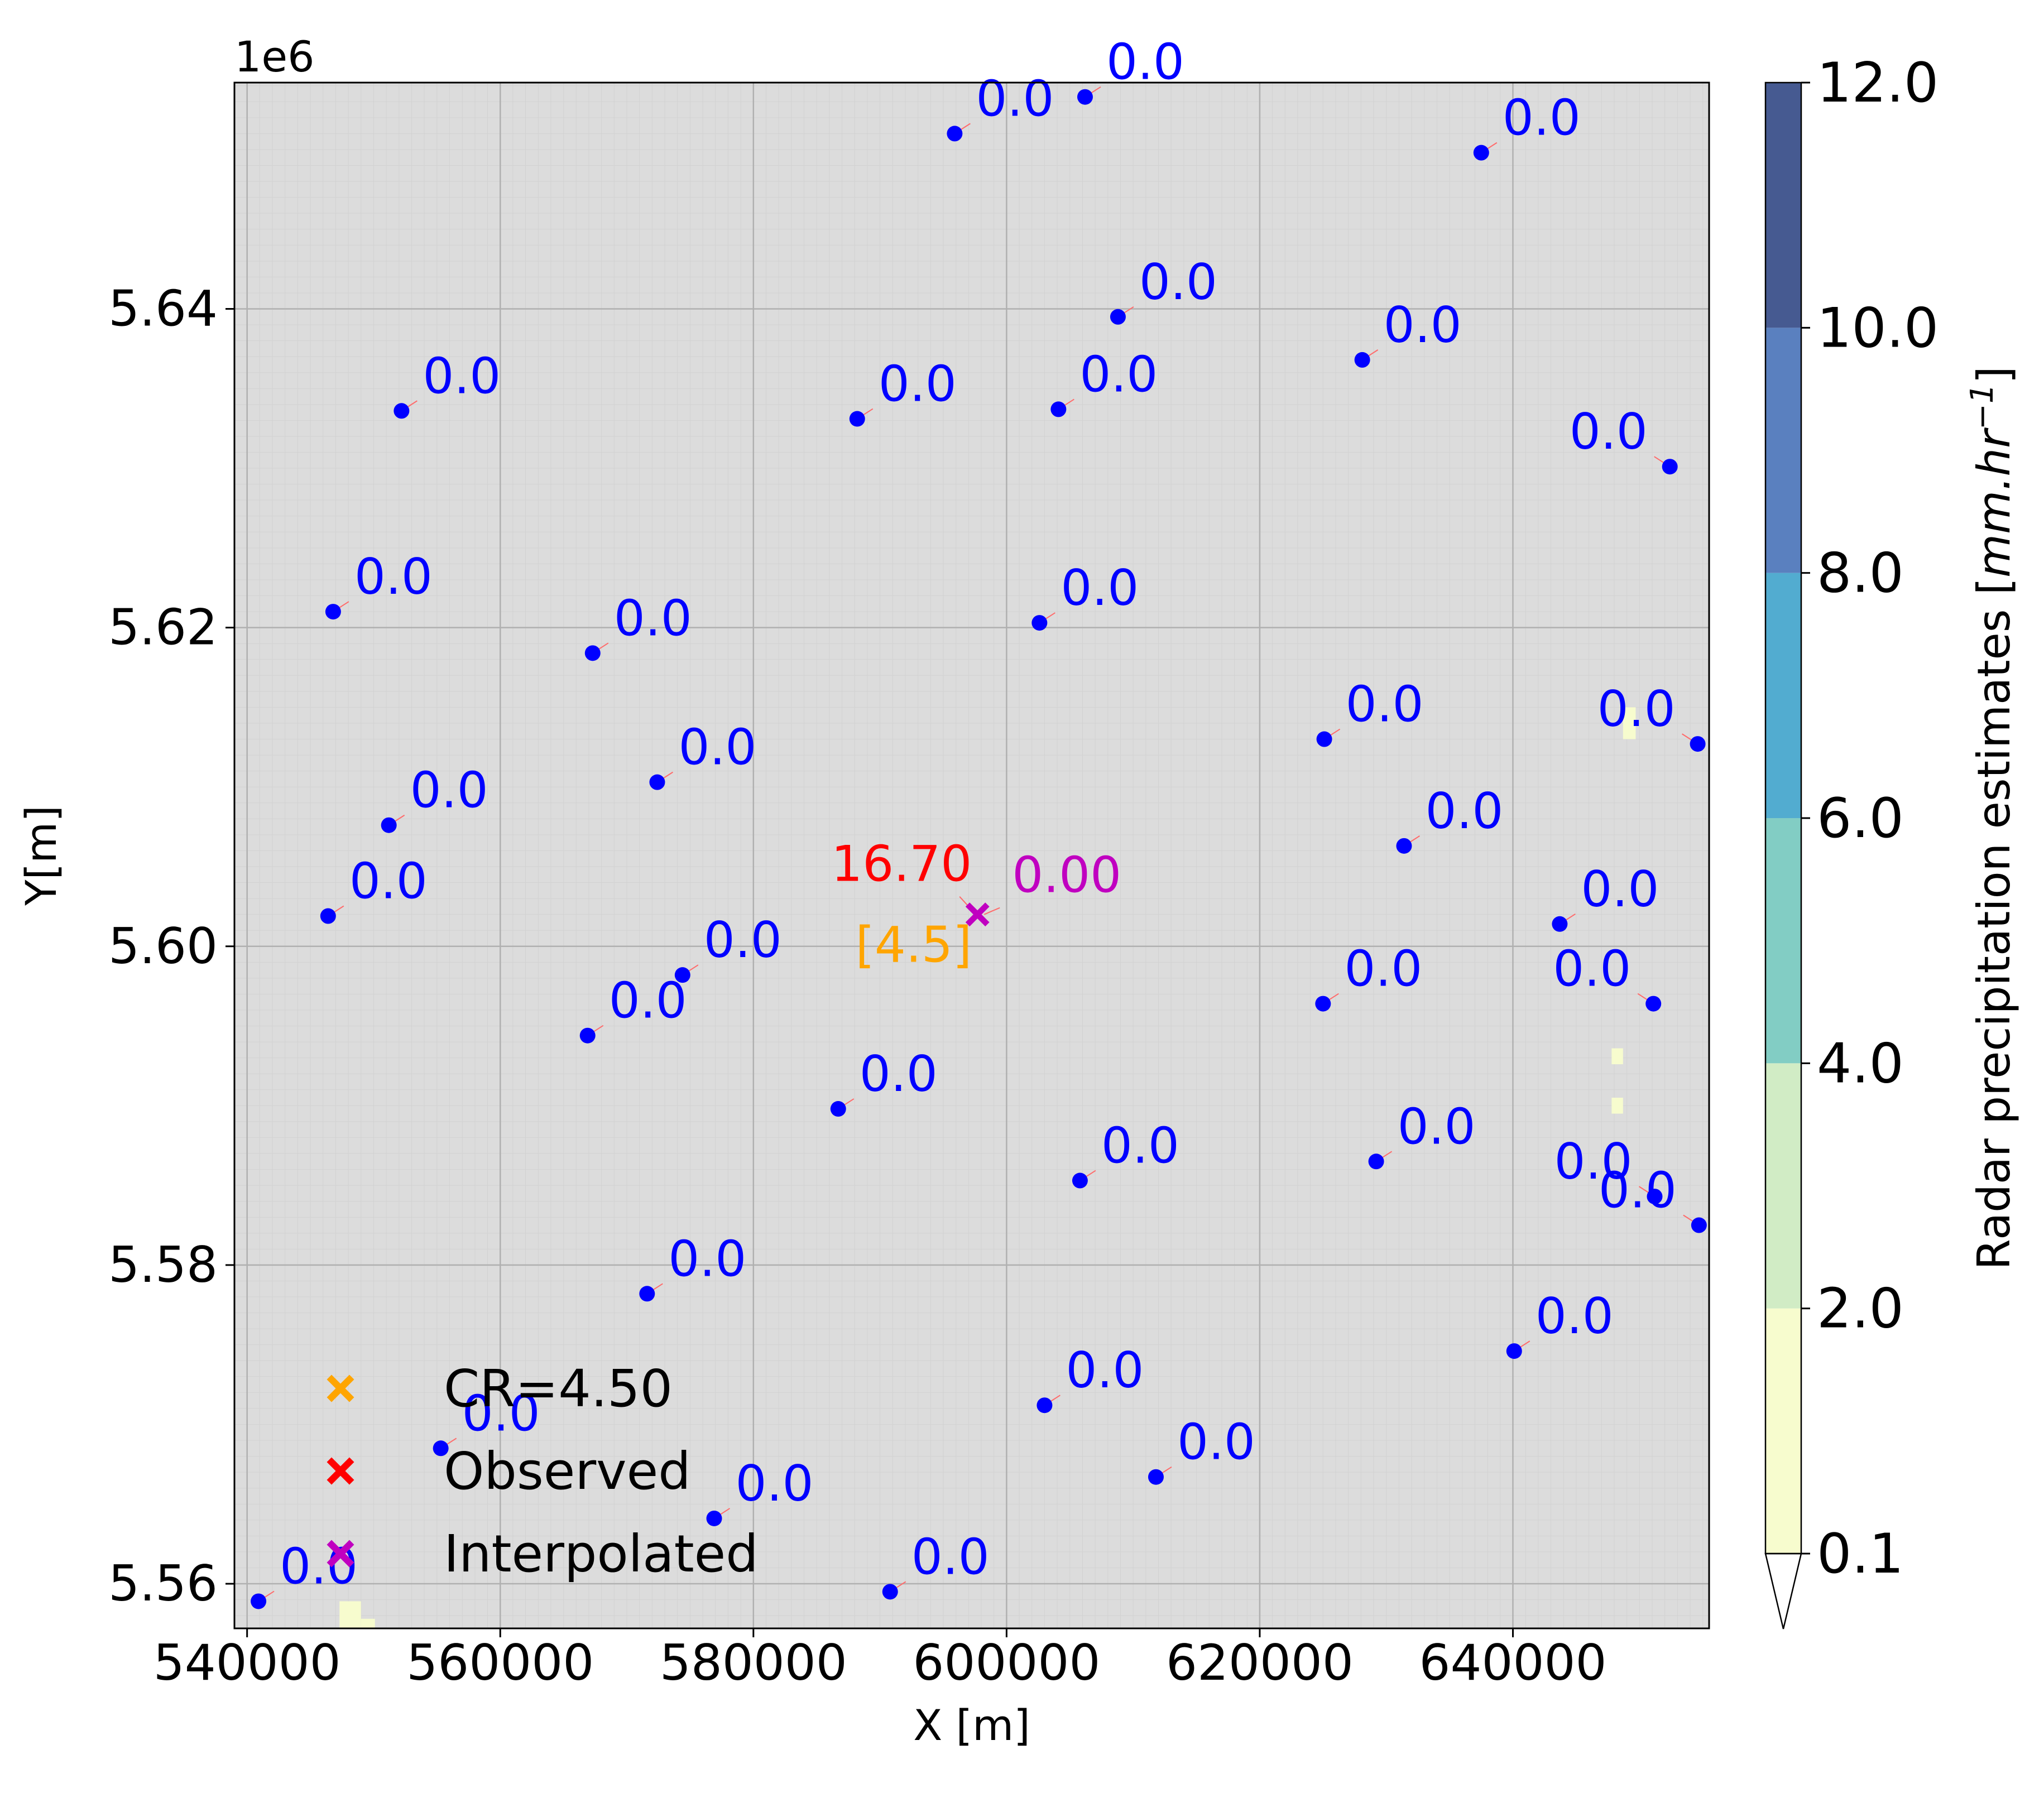  Describe the element at coordinates (1860, 818) in the screenshot. I see `colorbar-tick-label: 6.0` at that location.